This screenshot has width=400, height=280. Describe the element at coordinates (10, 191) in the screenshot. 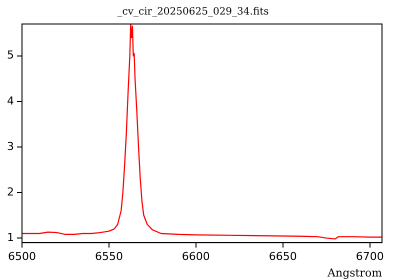

I see `y-tick-label: 2` at that location.